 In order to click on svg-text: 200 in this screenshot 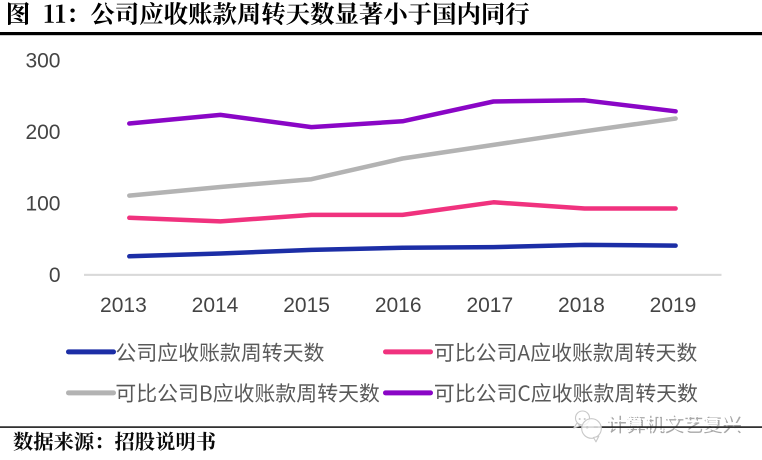, I will do `click(42, 132)`.